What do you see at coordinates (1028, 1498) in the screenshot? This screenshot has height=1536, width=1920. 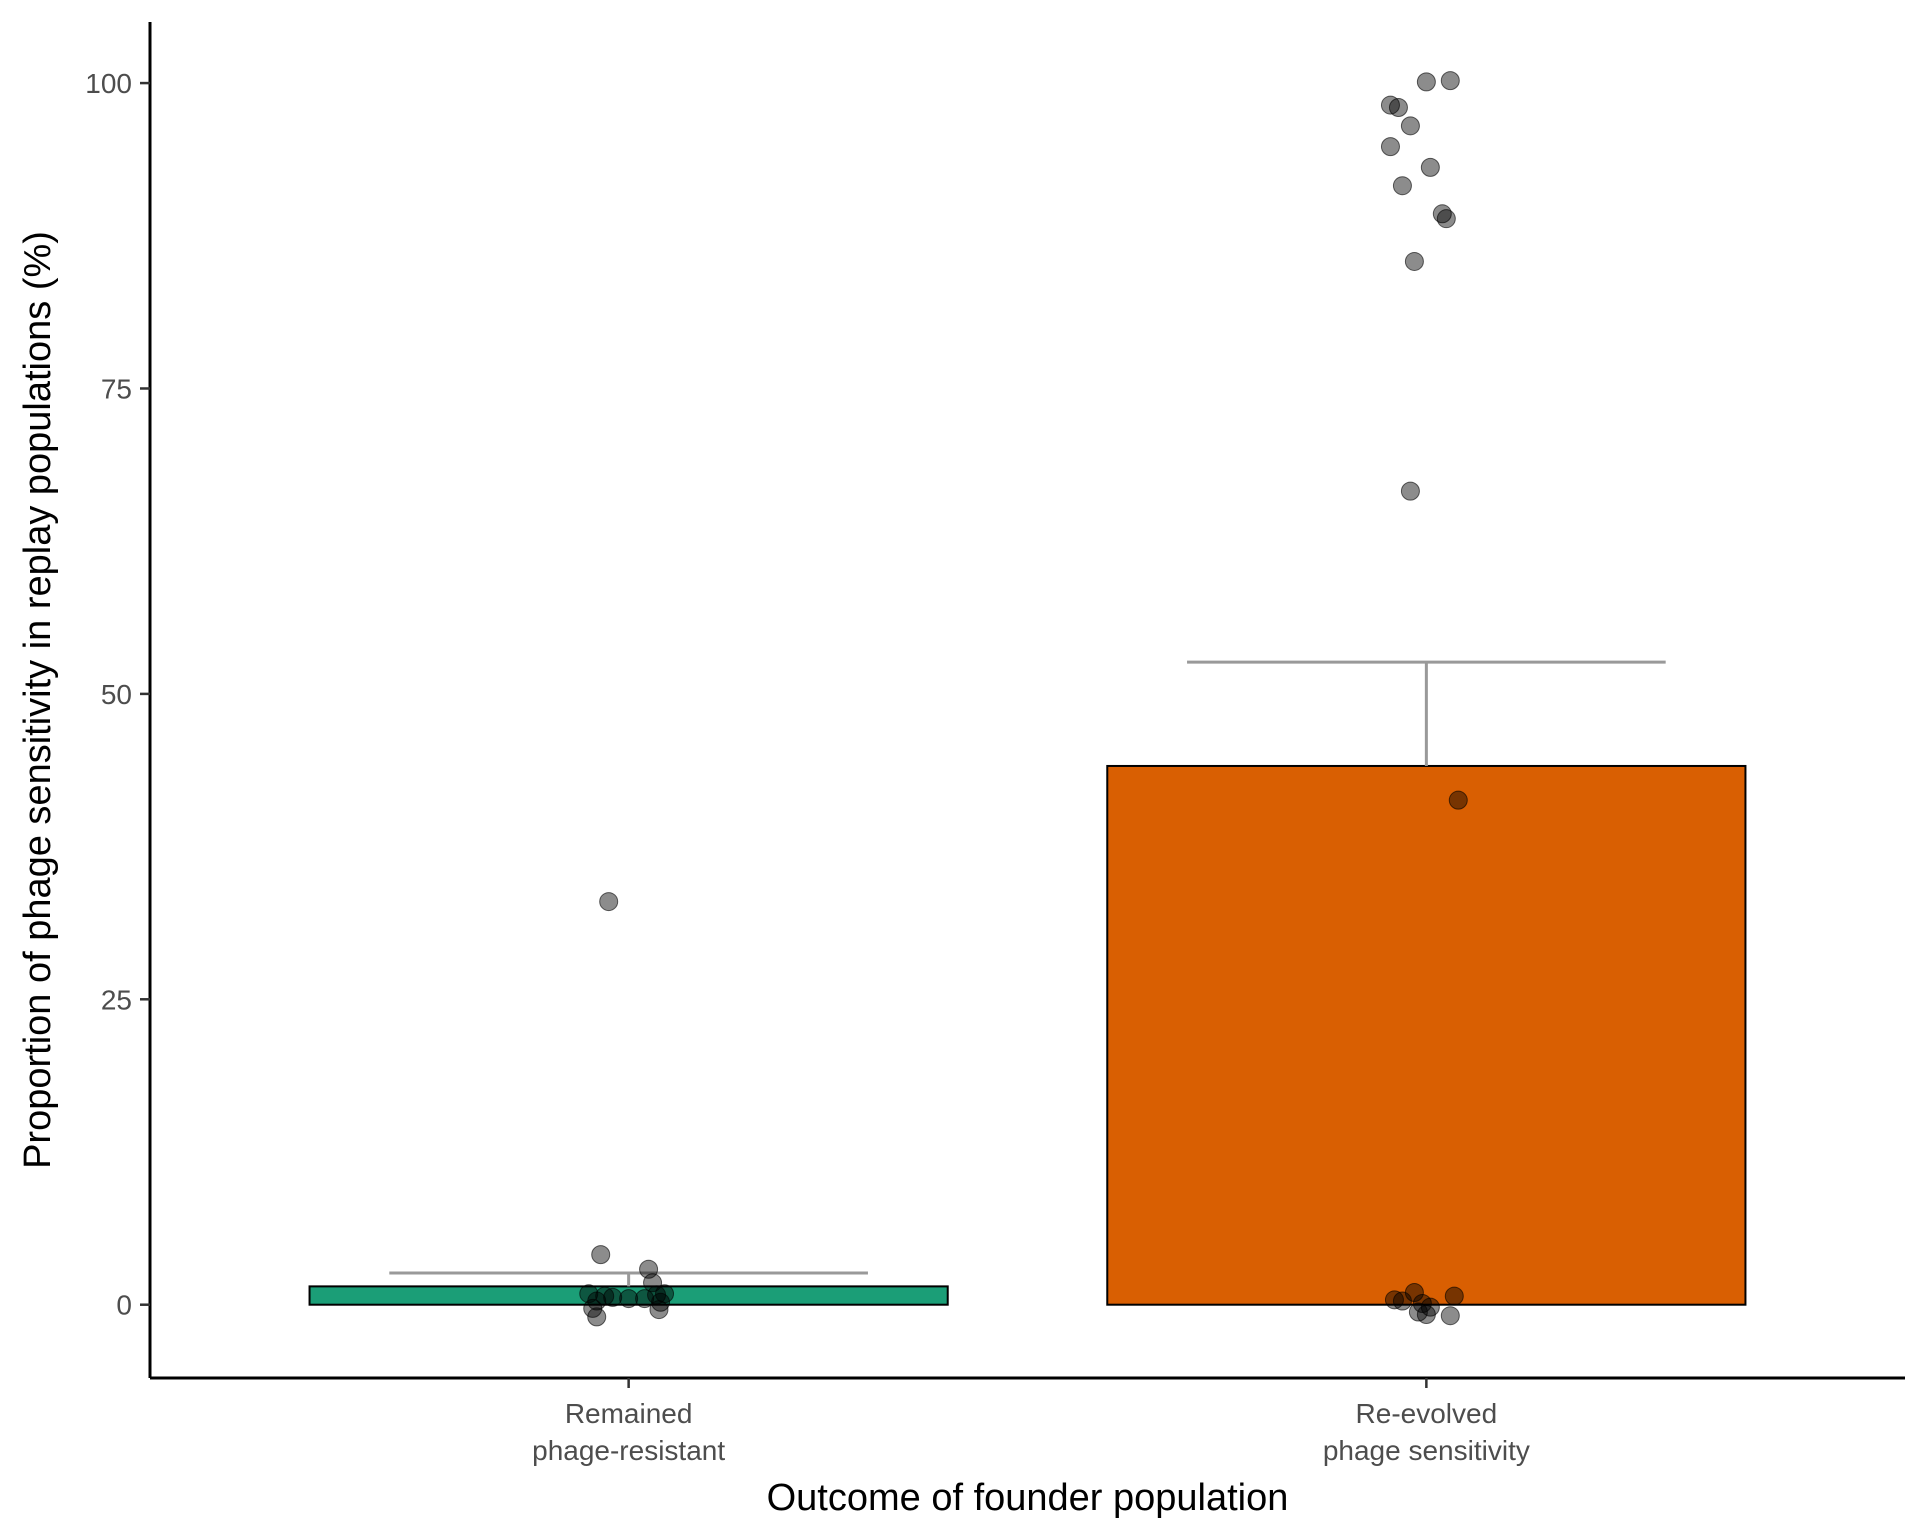 I see `x-axis-title: Outcome of founder population` at bounding box center [1028, 1498].